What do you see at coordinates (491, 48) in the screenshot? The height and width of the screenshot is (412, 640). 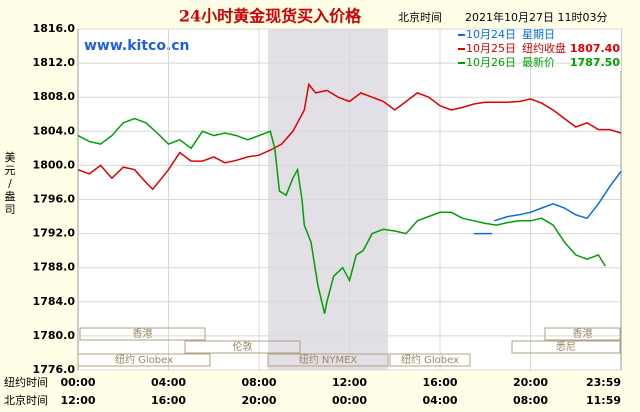 I see `legend-name: 10月25日` at bounding box center [491, 48].